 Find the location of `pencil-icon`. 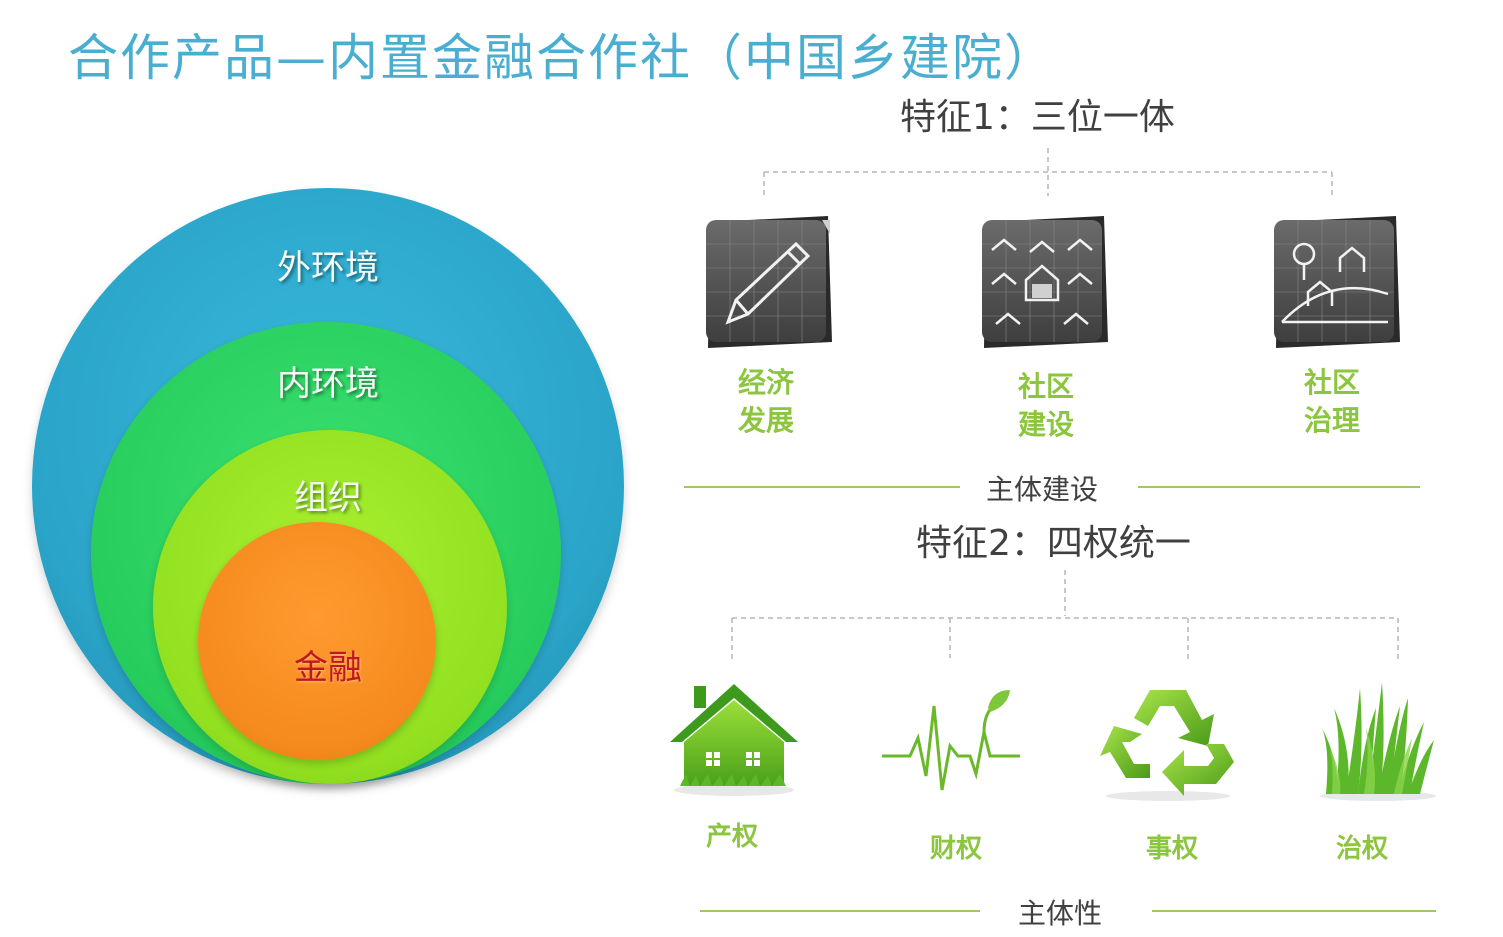

pencil-icon is located at coordinates (769, 282).